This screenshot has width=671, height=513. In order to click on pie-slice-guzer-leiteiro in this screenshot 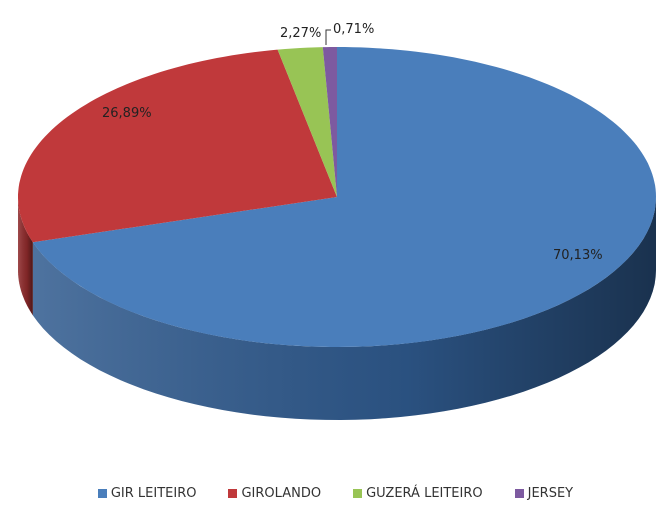, I will do `click(307, 122)`.